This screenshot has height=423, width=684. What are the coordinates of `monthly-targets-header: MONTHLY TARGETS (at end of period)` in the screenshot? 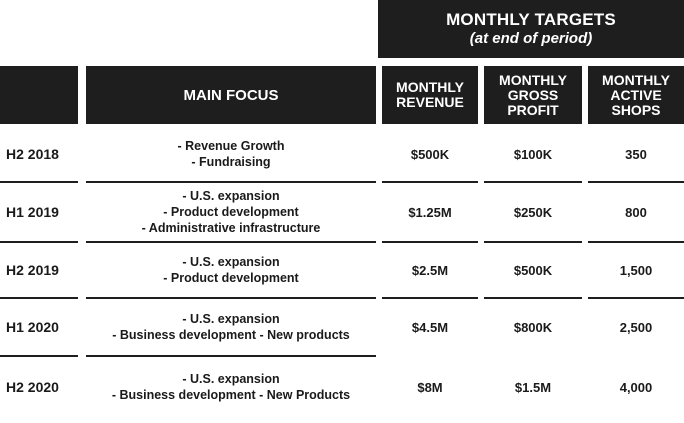 It's located at (531, 29).